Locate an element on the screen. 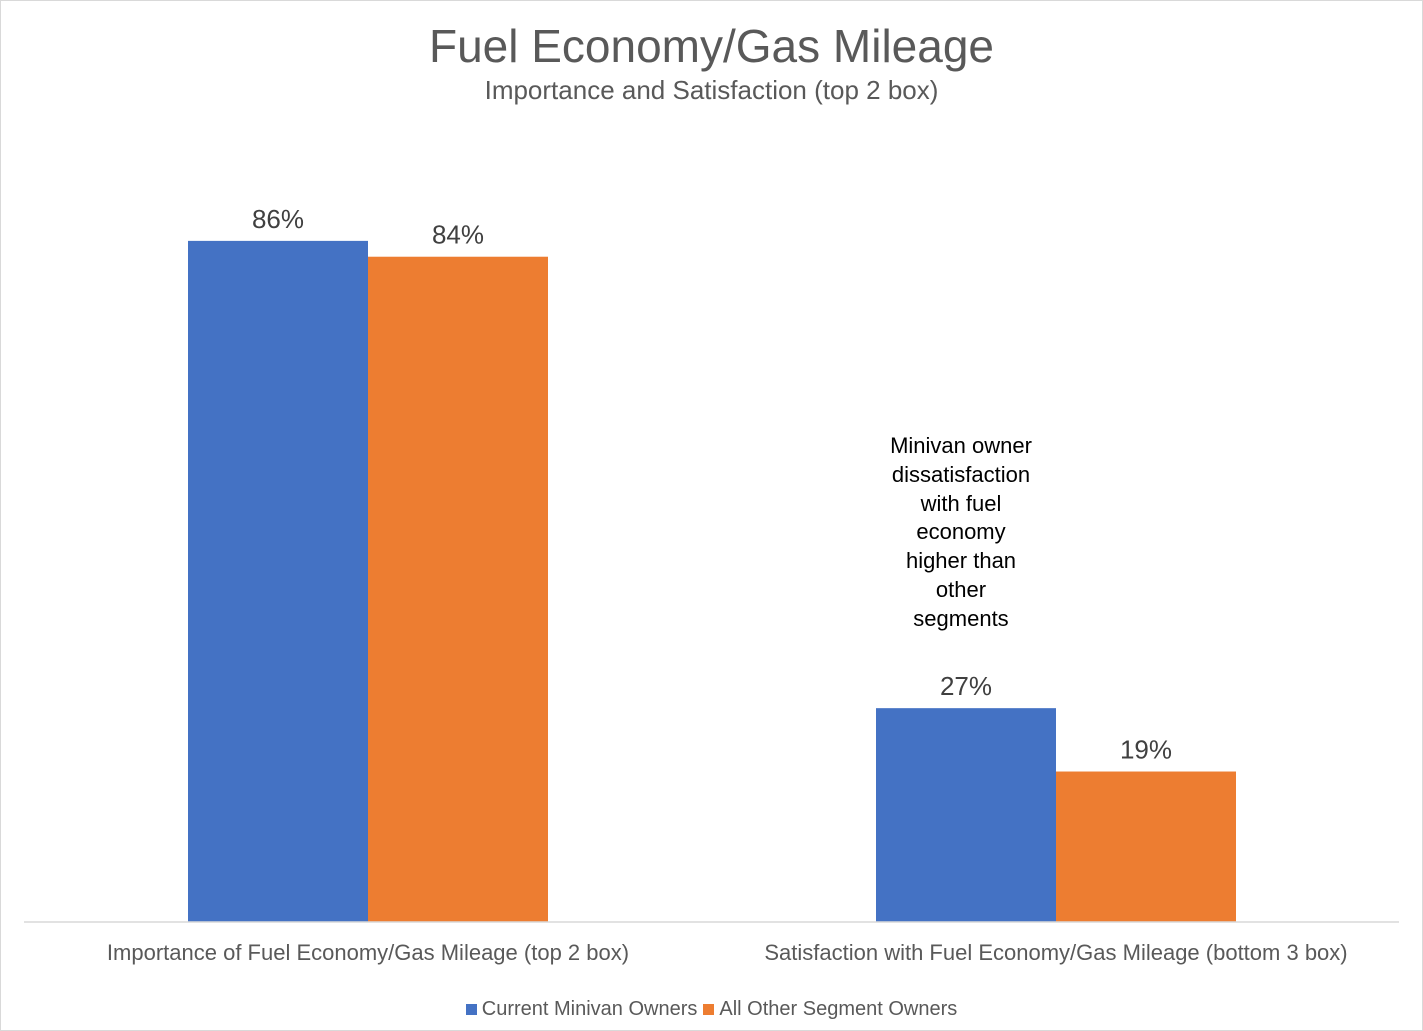 This screenshot has height=1031, width=1423. legend-item-all-other-segment-owners: All Other Segment Owners is located at coordinates (830, 1009).